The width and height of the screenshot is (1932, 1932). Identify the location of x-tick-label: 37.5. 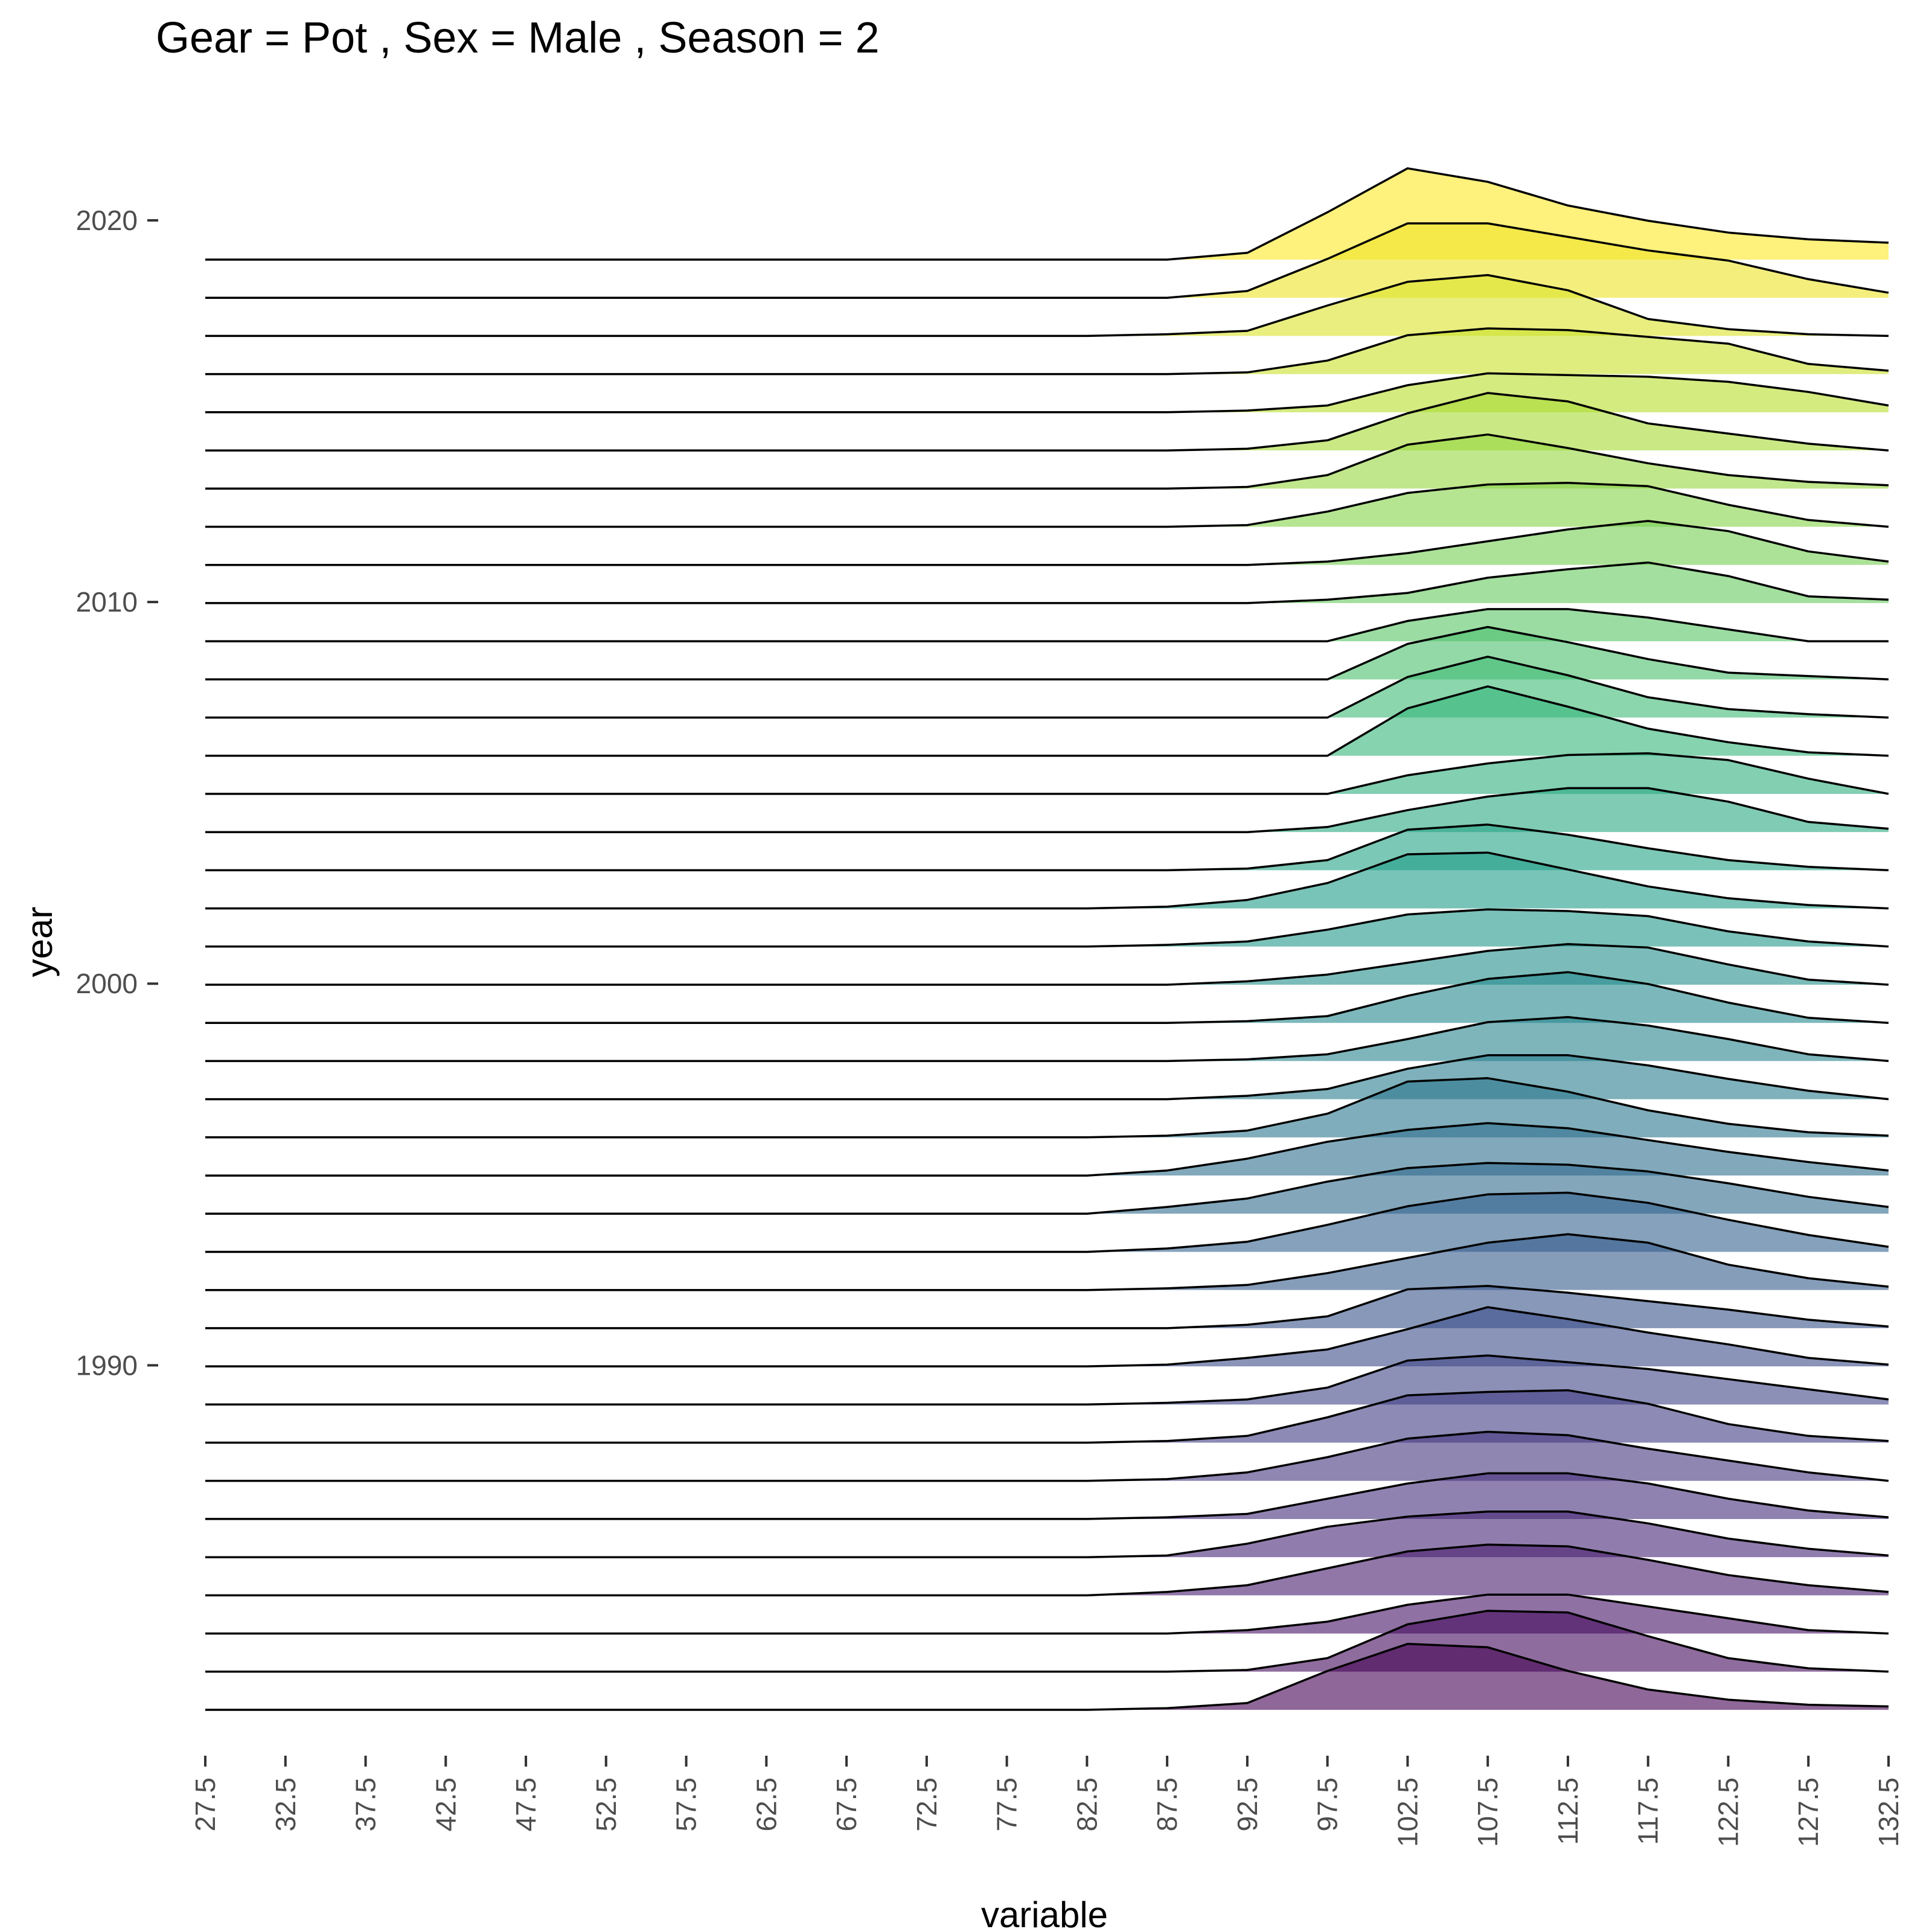
(366, 1804).